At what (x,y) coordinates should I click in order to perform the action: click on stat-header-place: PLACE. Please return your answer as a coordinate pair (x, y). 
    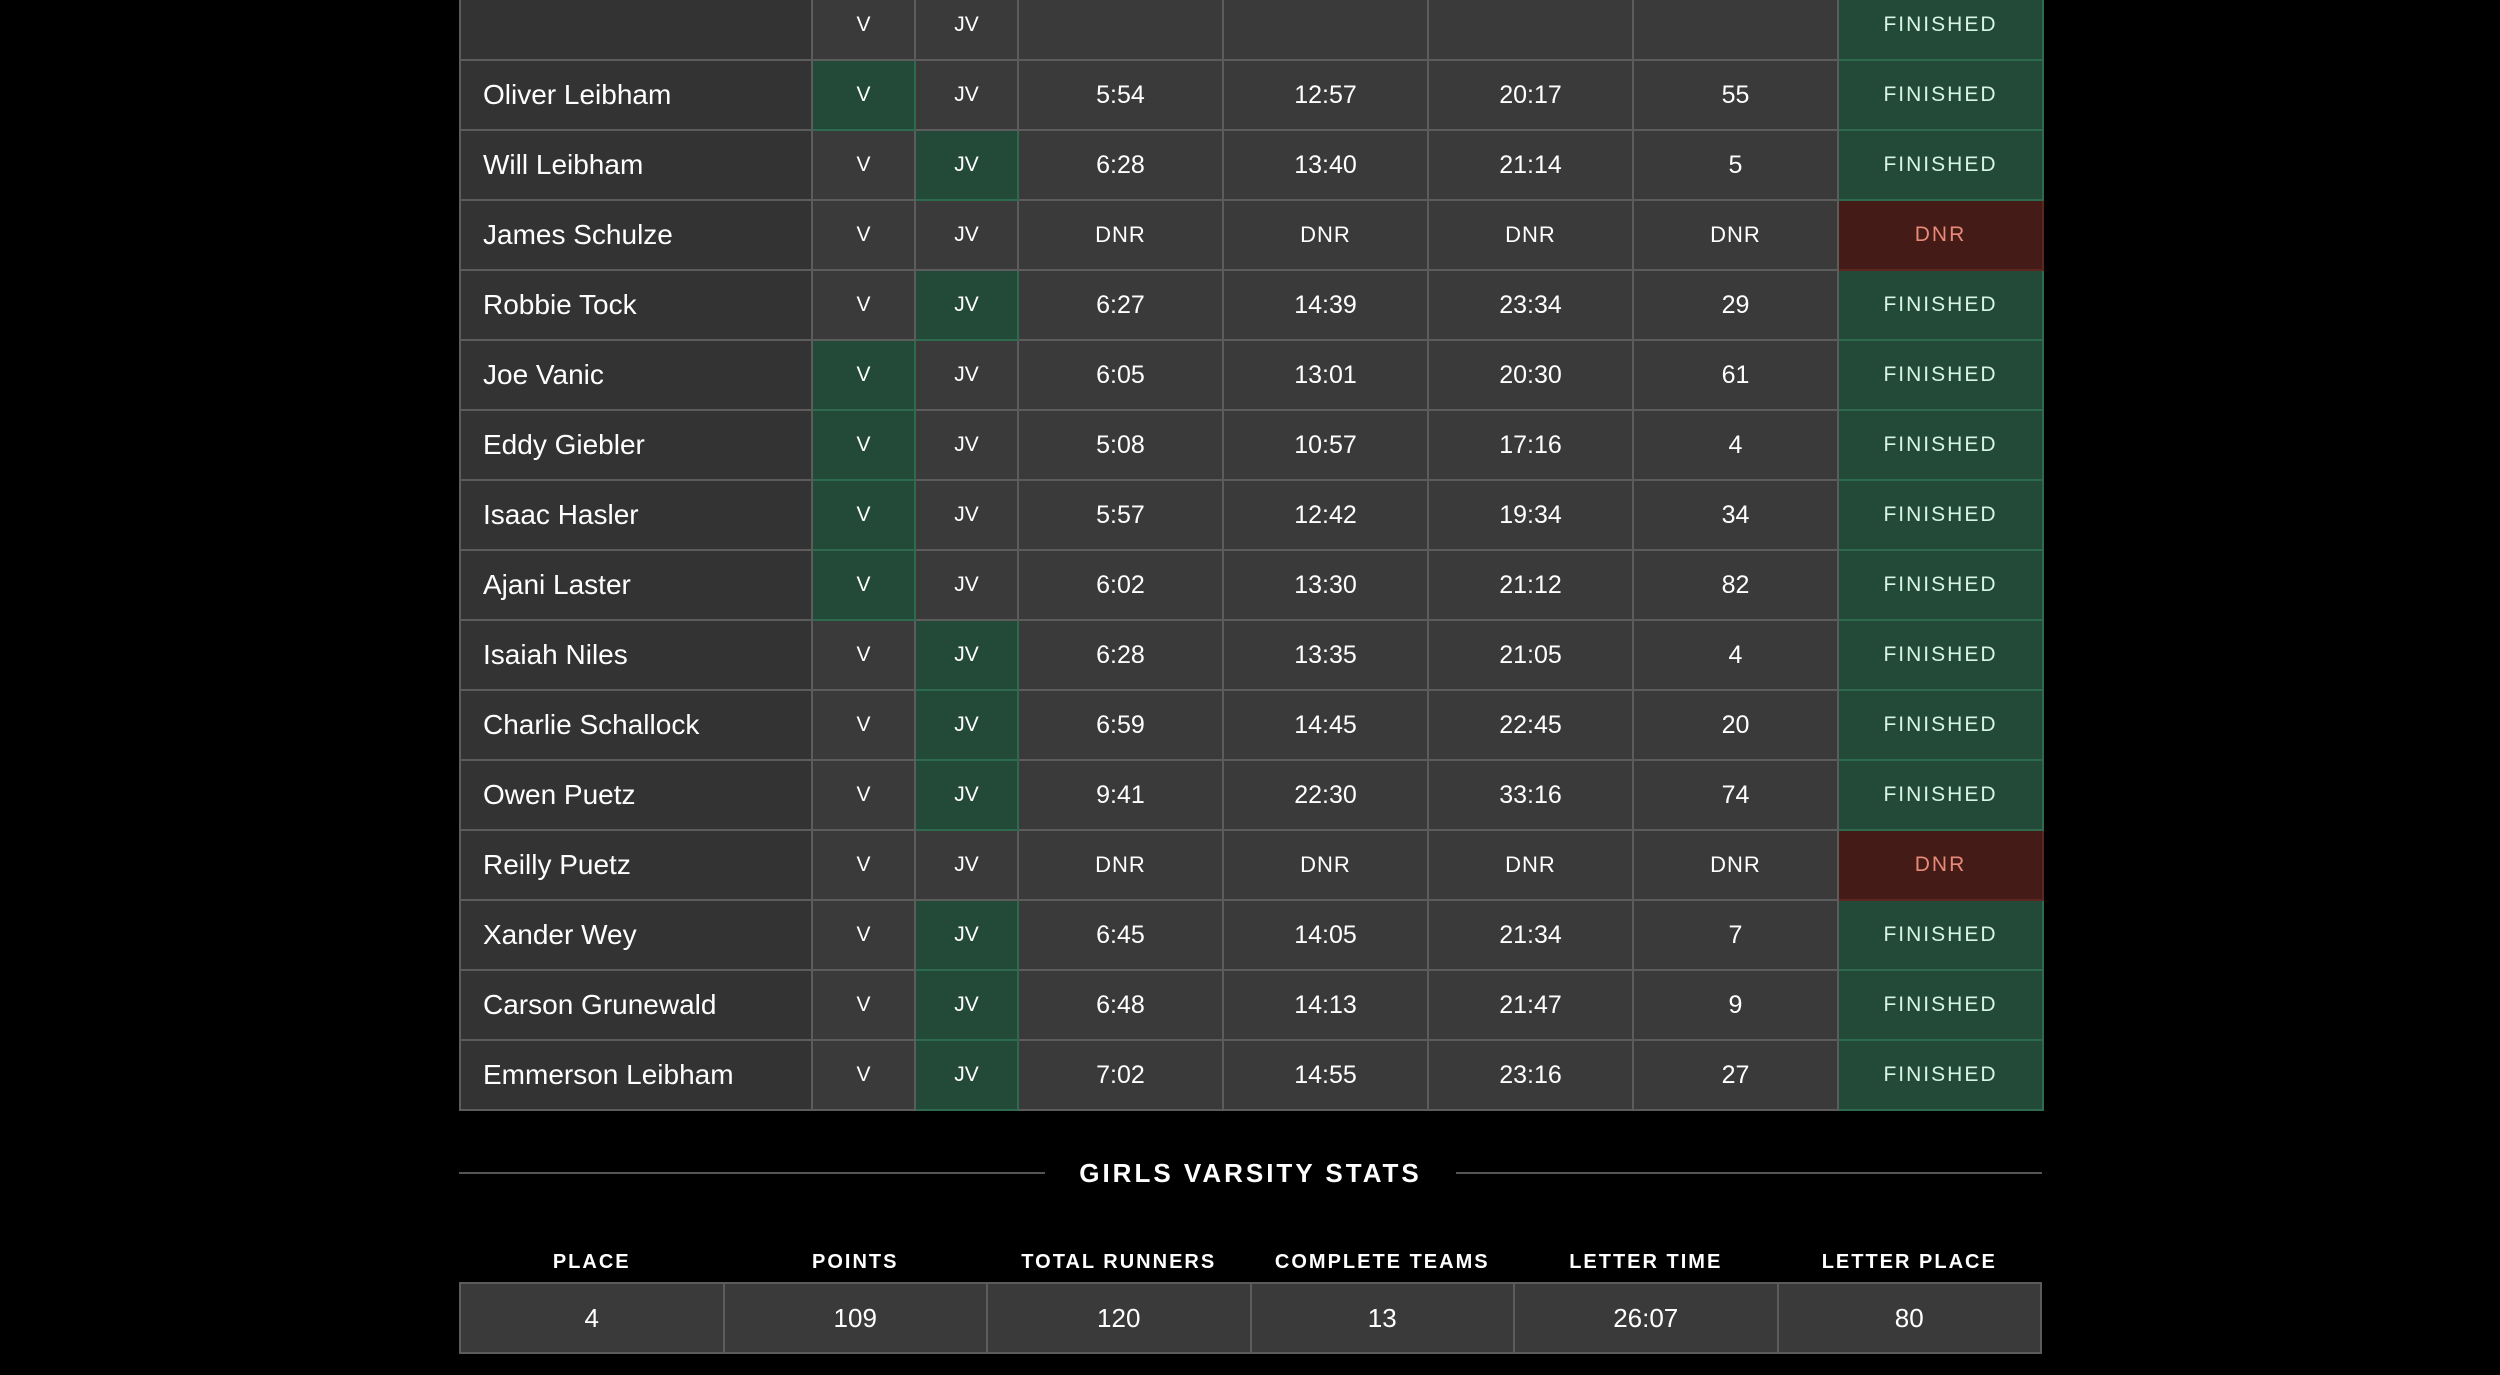
    Looking at the image, I should click on (591, 1262).